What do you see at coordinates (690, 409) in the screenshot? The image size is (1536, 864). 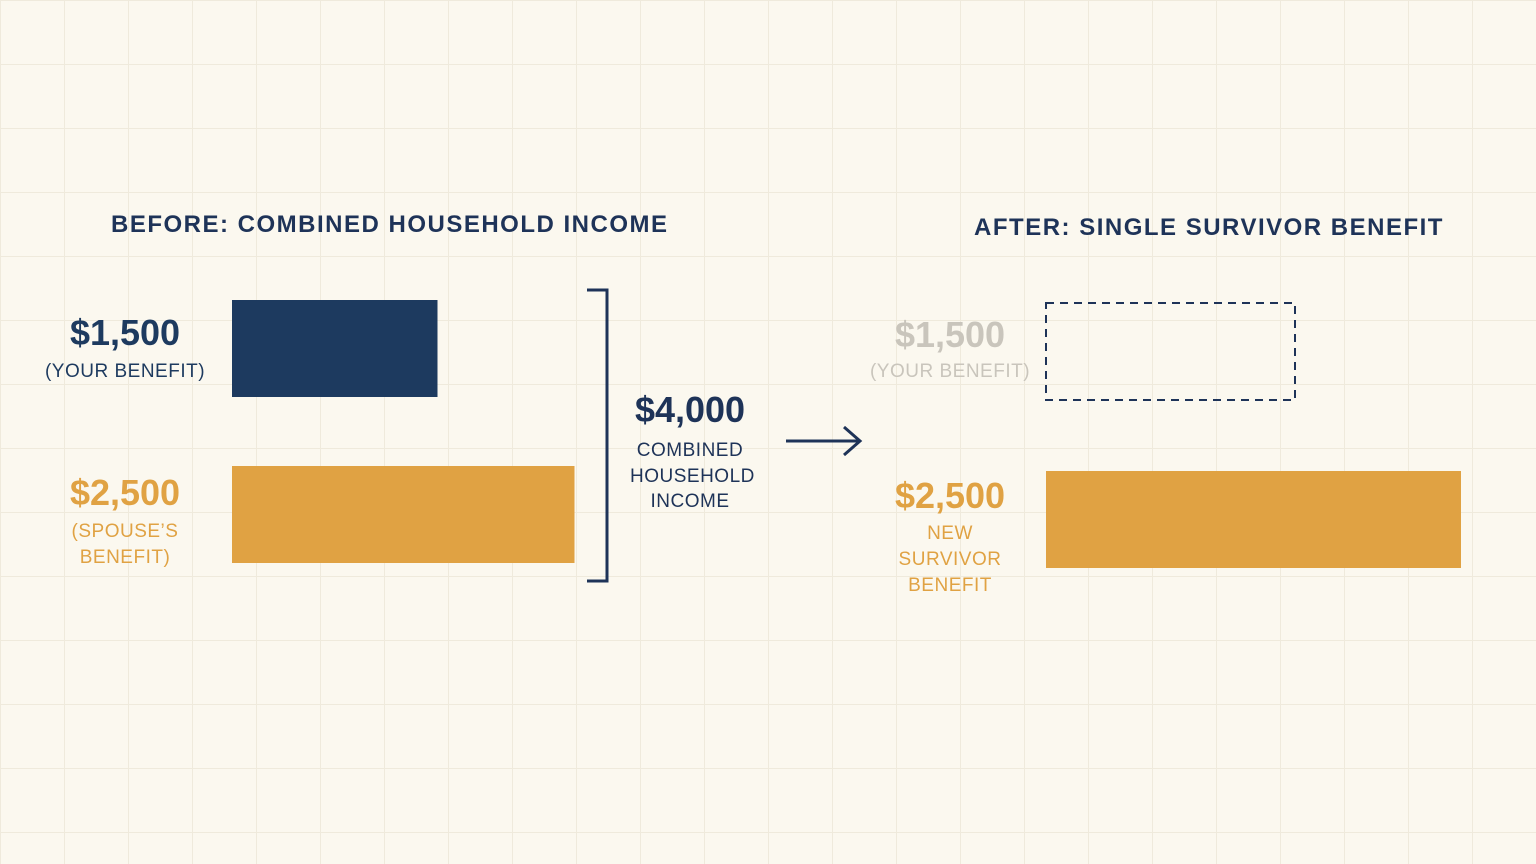 I see `total-label: $4,000` at bounding box center [690, 409].